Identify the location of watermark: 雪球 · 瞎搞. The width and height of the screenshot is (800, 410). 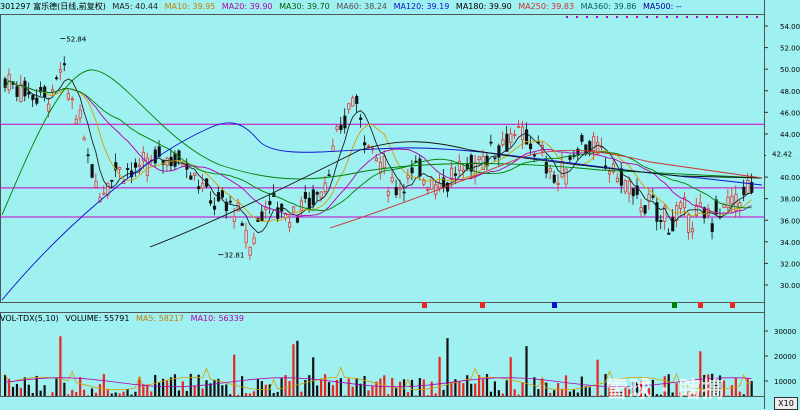
(665, 388).